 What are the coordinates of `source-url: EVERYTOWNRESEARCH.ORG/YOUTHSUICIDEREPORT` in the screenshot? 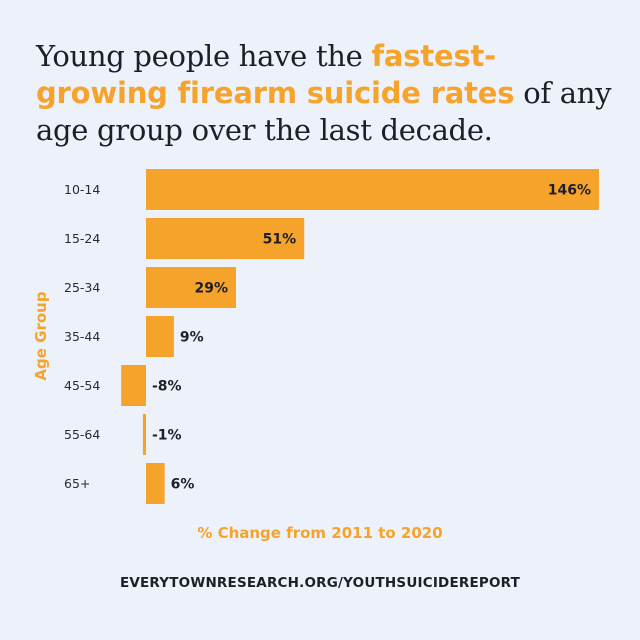 It's located at (320, 583).